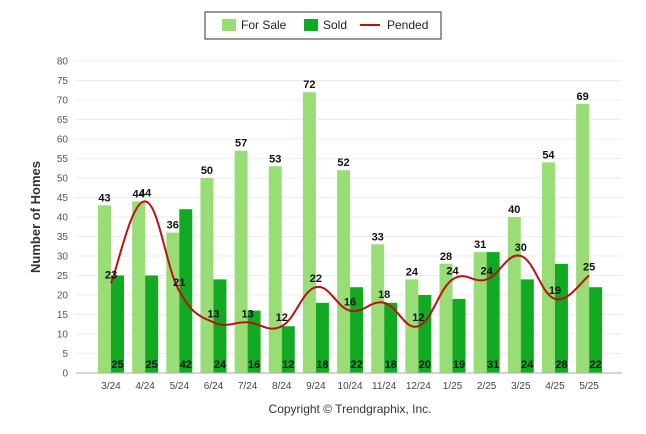  What do you see at coordinates (63, 218) in the screenshot?
I see `y-axis-ticks: 0 5 10 15 20 25 30 35 40 45 50 55 60 65 70 75 80` at bounding box center [63, 218].